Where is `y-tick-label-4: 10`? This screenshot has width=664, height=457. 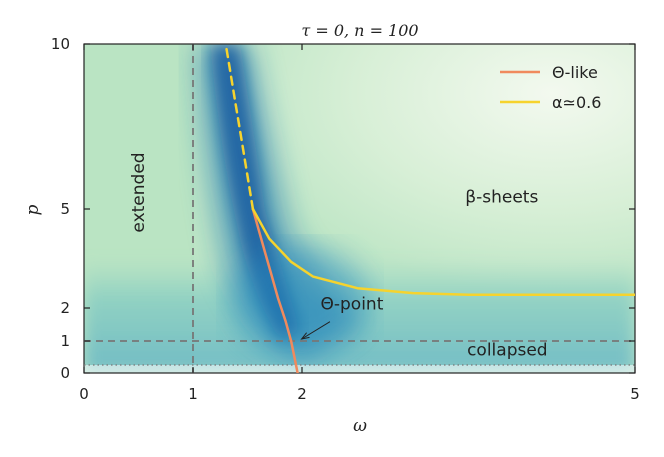 y-tick-label-4: 10 is located at coordinates (60, 44).